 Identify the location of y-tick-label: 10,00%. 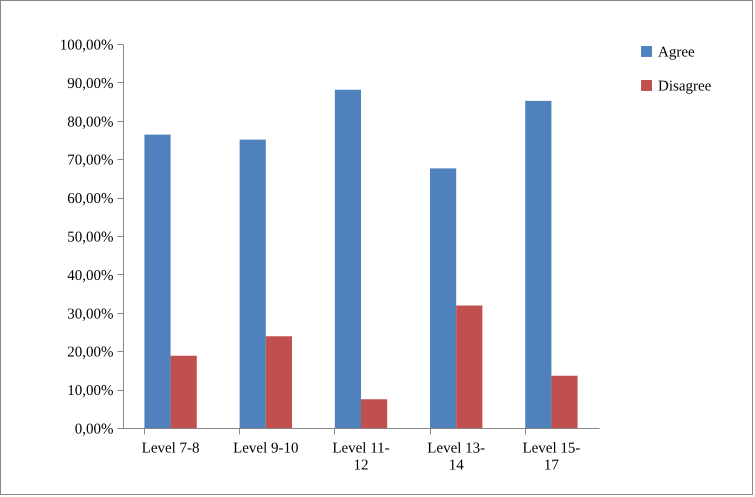
(90, 391).